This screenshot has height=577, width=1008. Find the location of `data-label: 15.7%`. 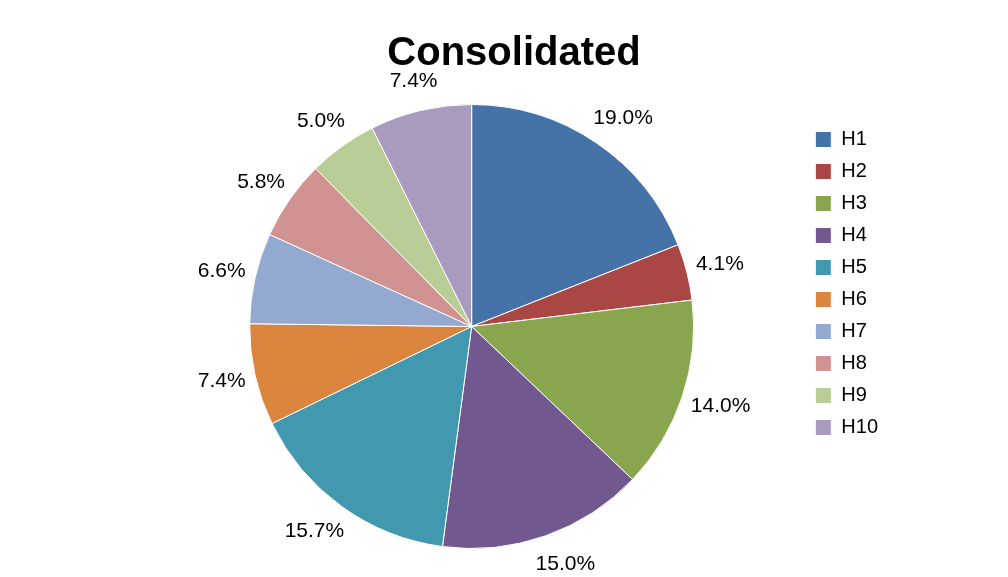

data-label: 15.7% is located at coordinates (314, 529).